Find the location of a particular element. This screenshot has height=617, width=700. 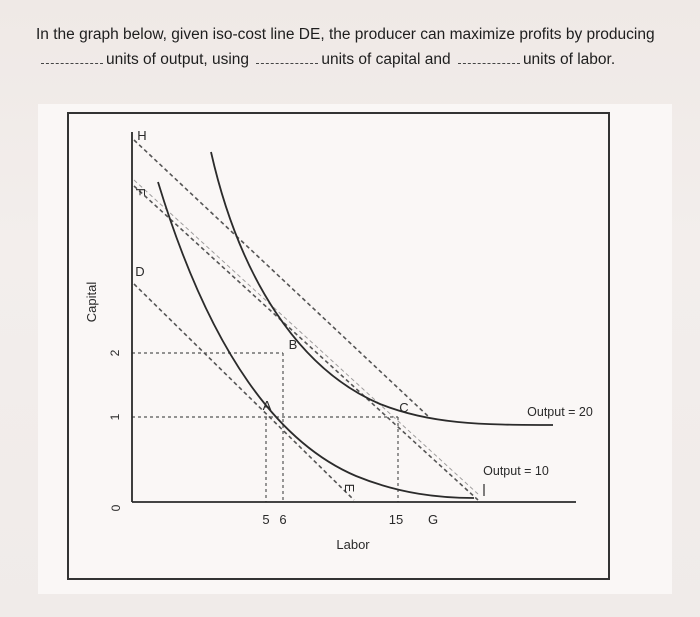

question-part-1: units of output, using is located at coordinates (178, 59).